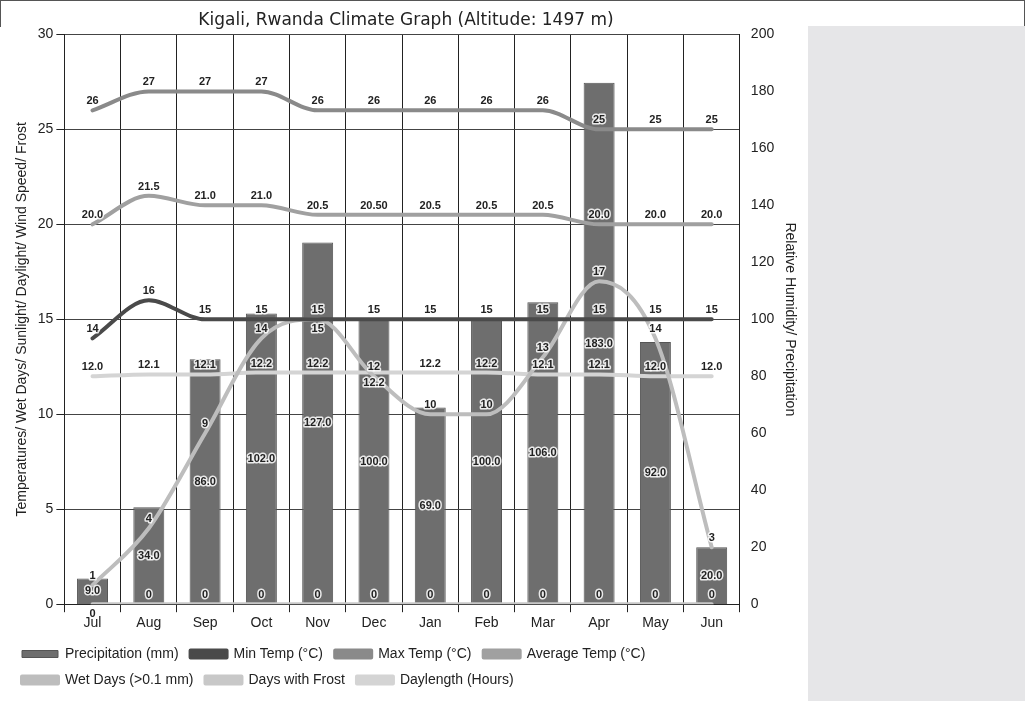 This screenshot has width=1025, height=701. I want to click on y2-tick-label: 60, so click(758, 432).